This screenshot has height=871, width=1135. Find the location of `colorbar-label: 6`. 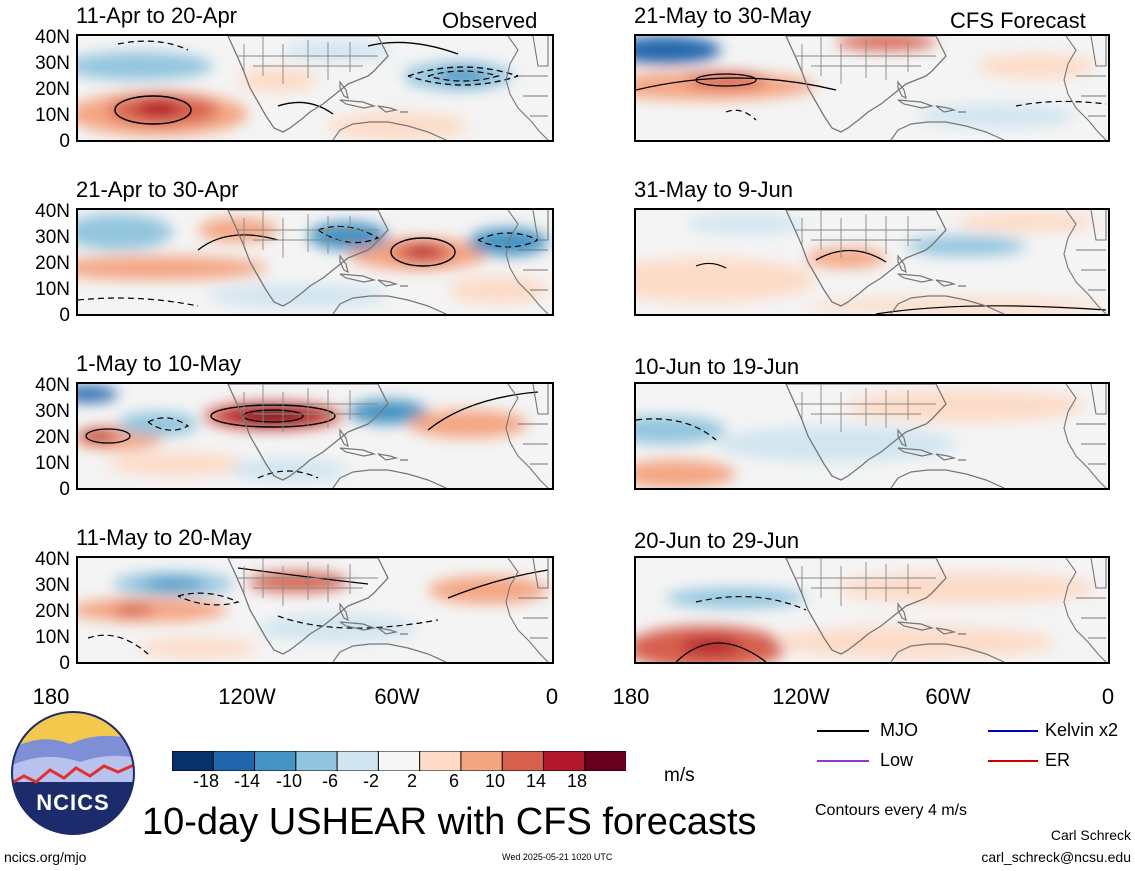

colorbar-label: 6 is located at coordinates (453, 781).